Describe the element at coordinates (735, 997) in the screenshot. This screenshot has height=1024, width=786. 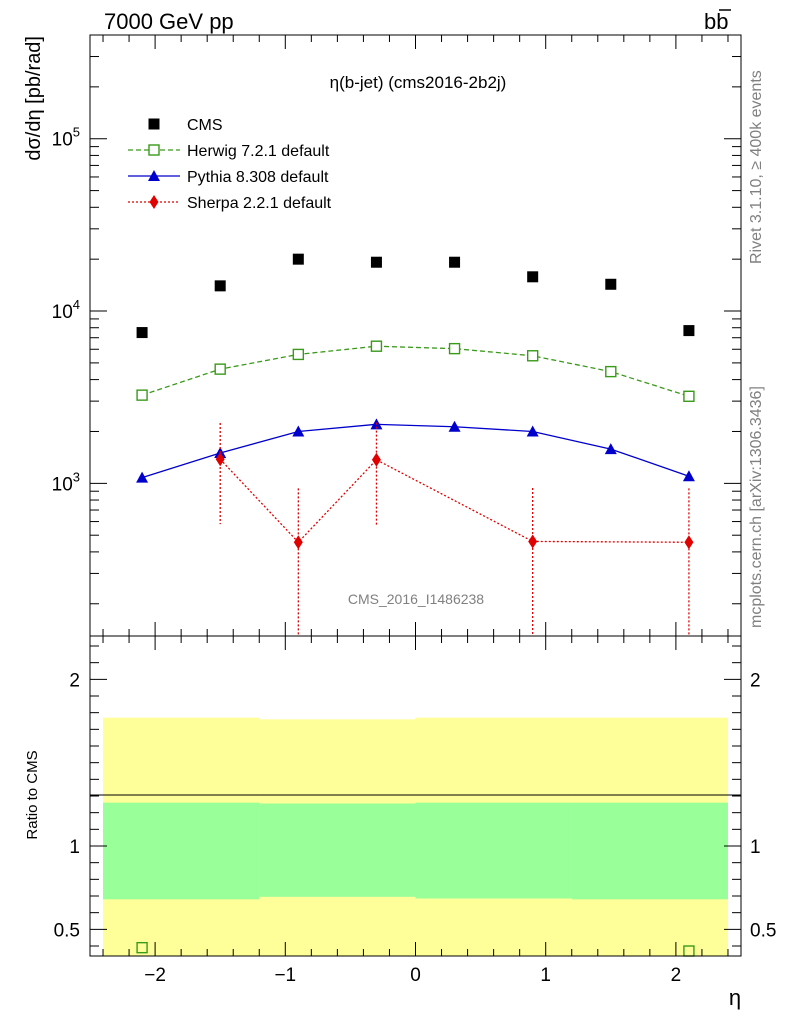
I see `x-axis-label: η` at that location.